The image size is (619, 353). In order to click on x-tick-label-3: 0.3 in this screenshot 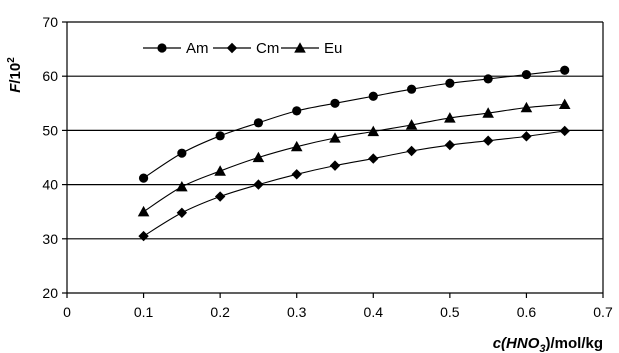, I will do `click(297, 312)`.